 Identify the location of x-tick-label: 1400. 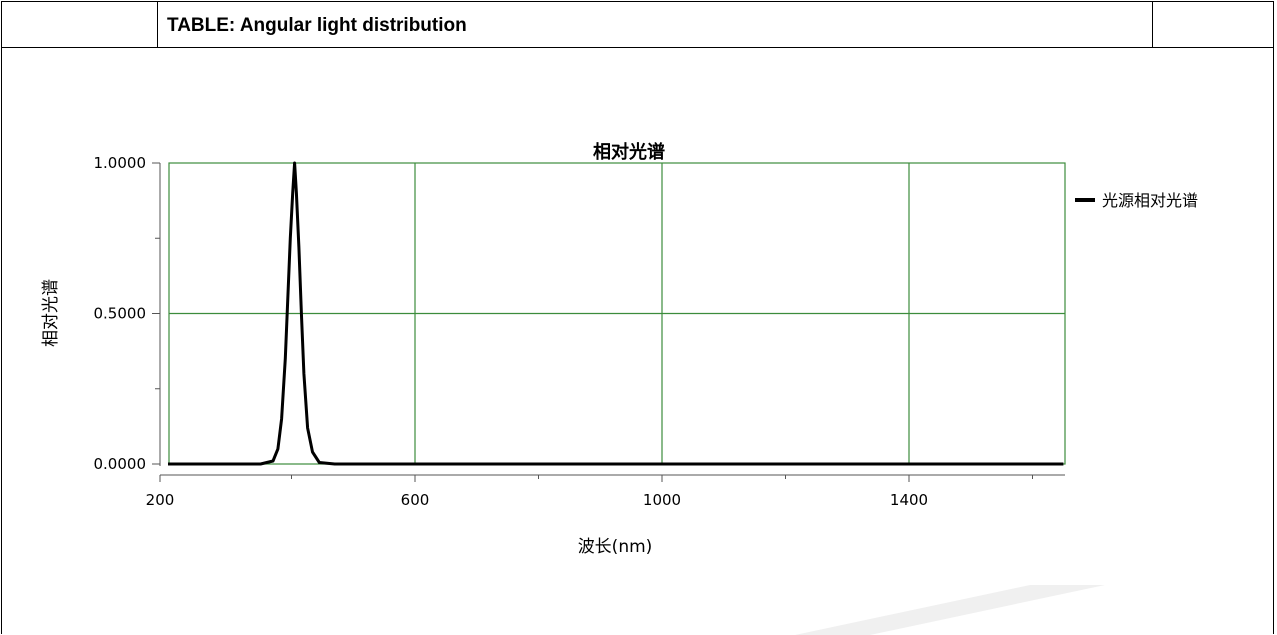
(909, 500).